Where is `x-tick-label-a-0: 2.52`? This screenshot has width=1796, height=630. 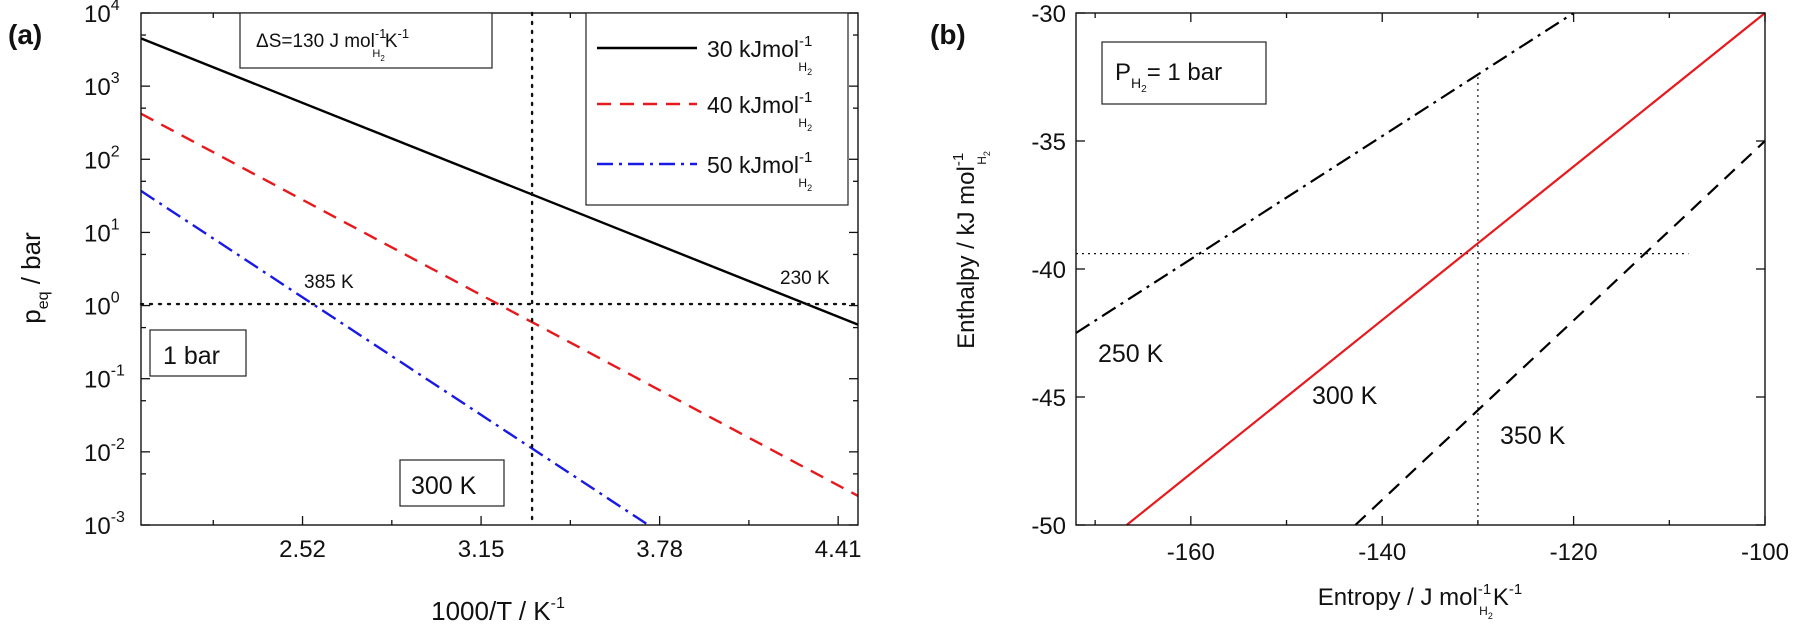
x-tick-label-a-0: 2.52 is located at coordinates (302, 549).